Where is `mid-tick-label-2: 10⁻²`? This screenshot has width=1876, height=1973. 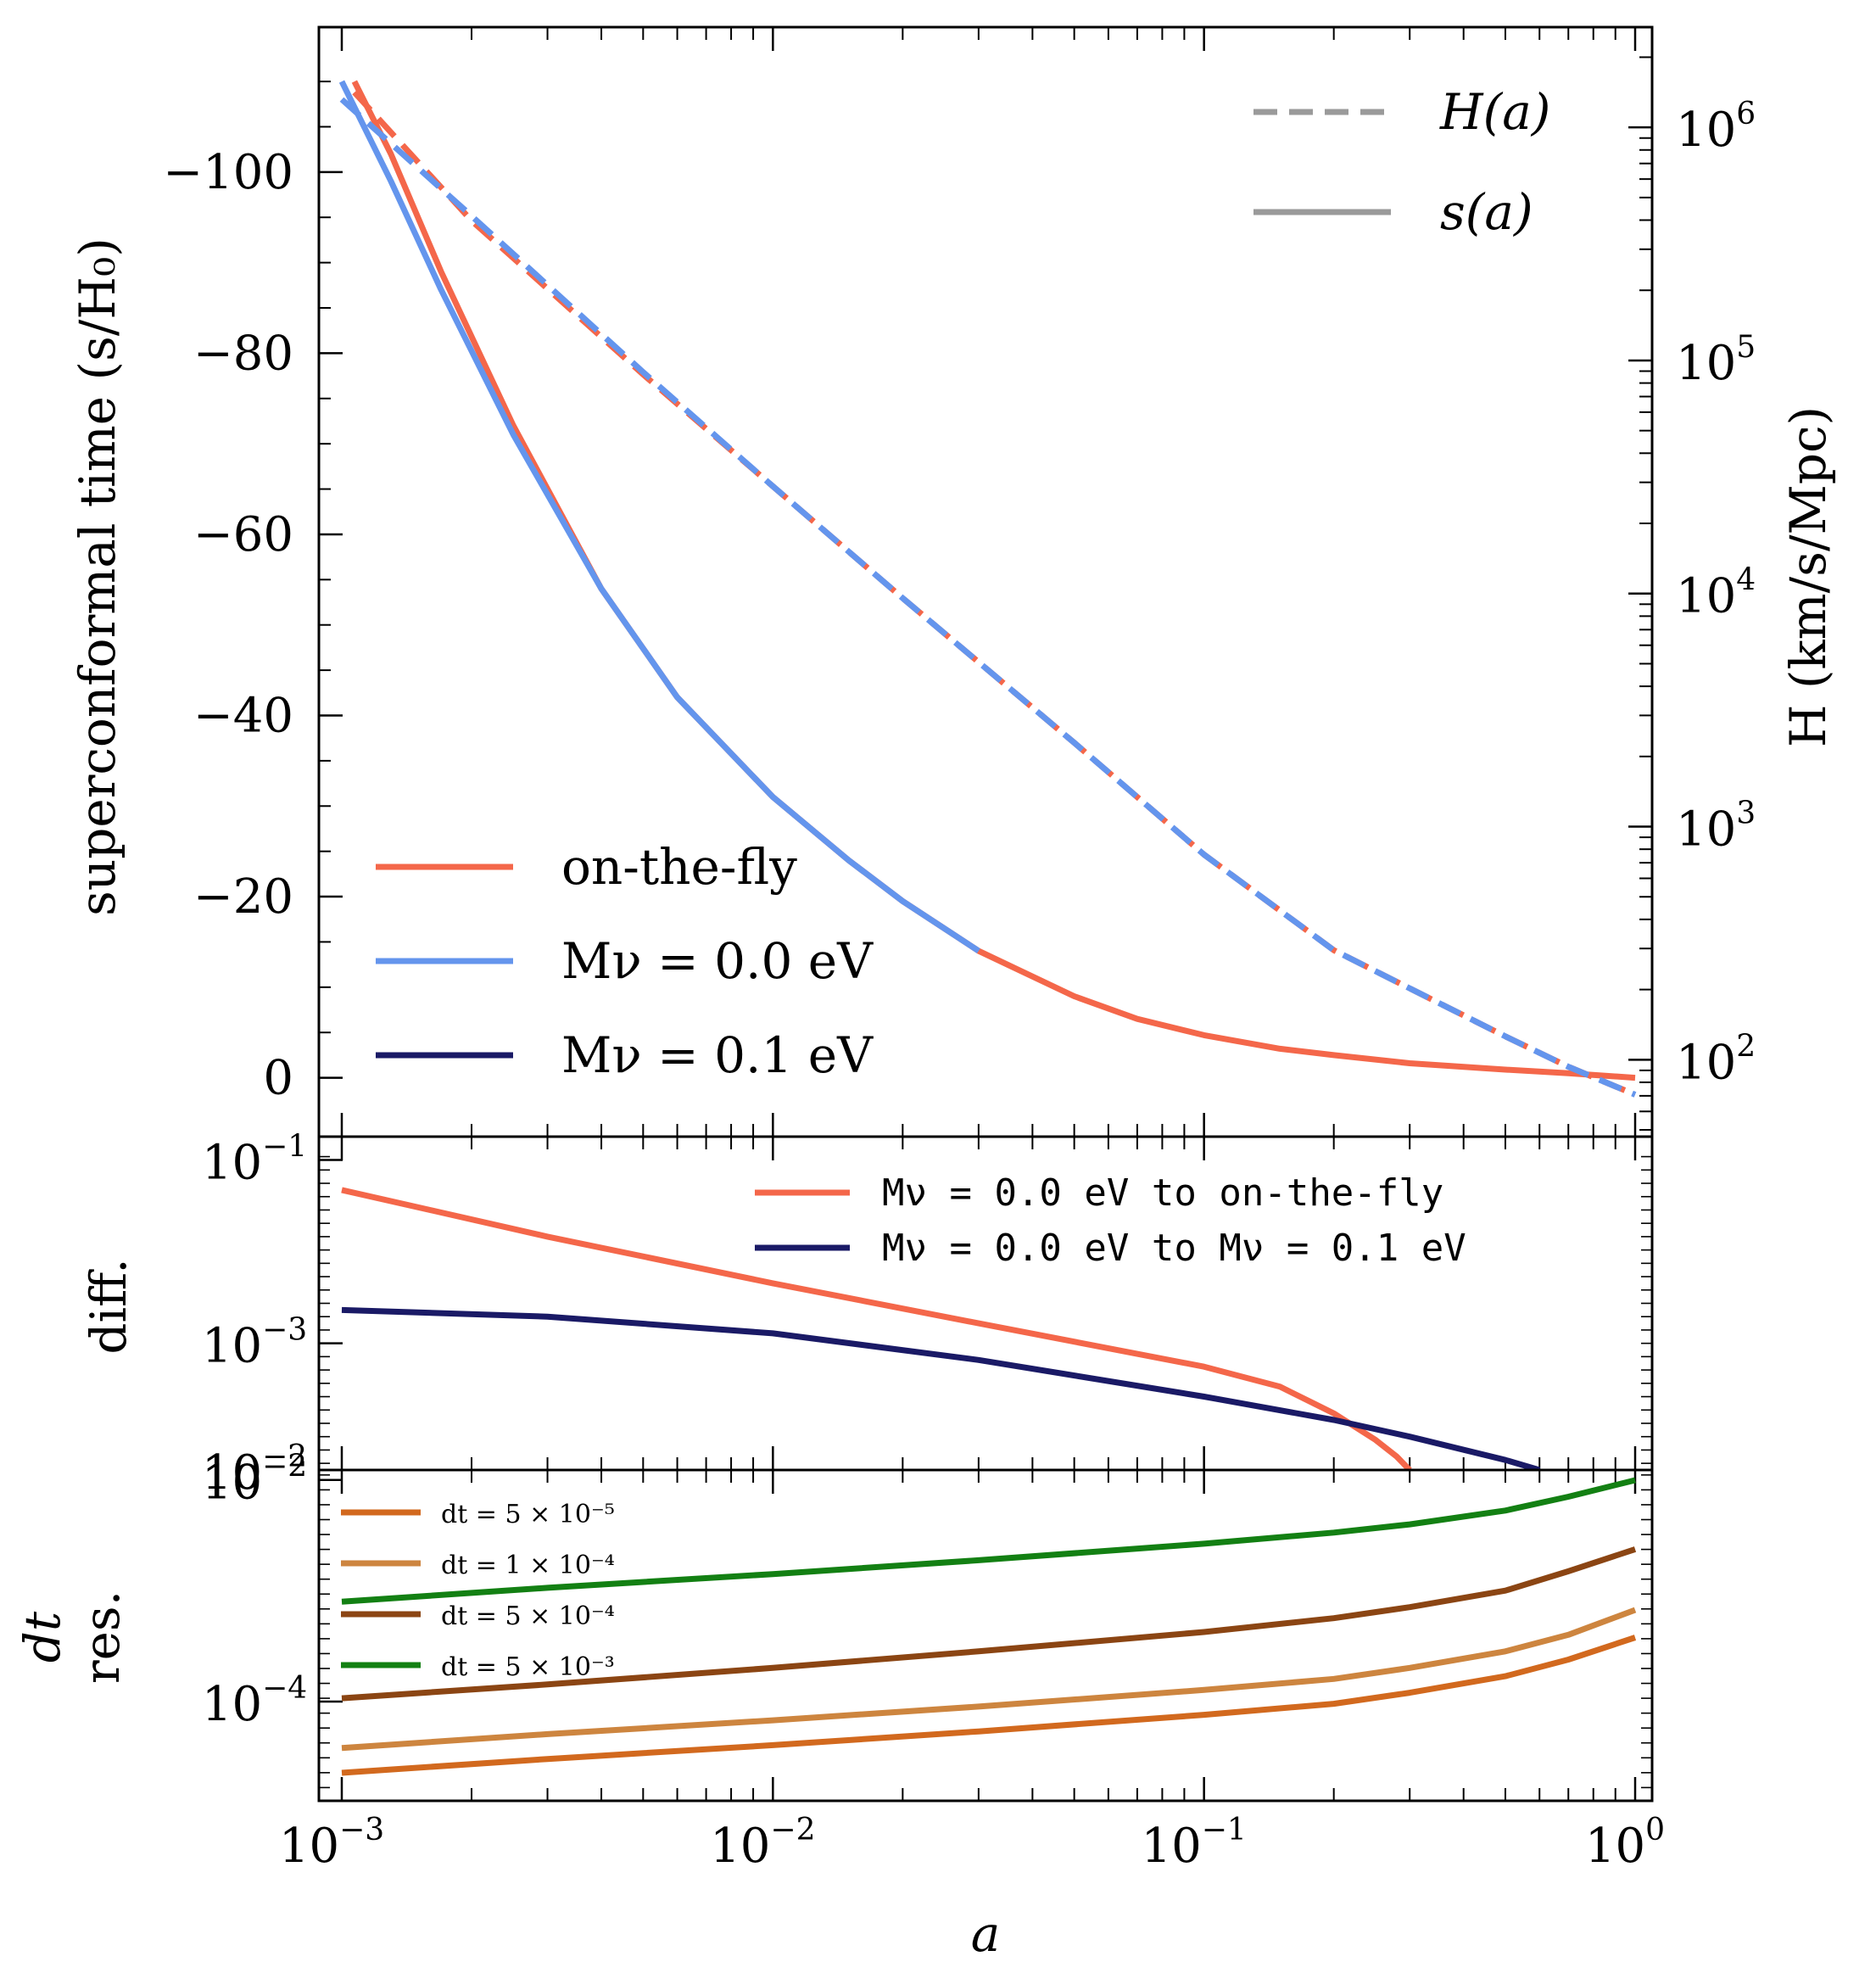 mid-tick-label-2: 10⁻² is located at coordinates (254, 1470).